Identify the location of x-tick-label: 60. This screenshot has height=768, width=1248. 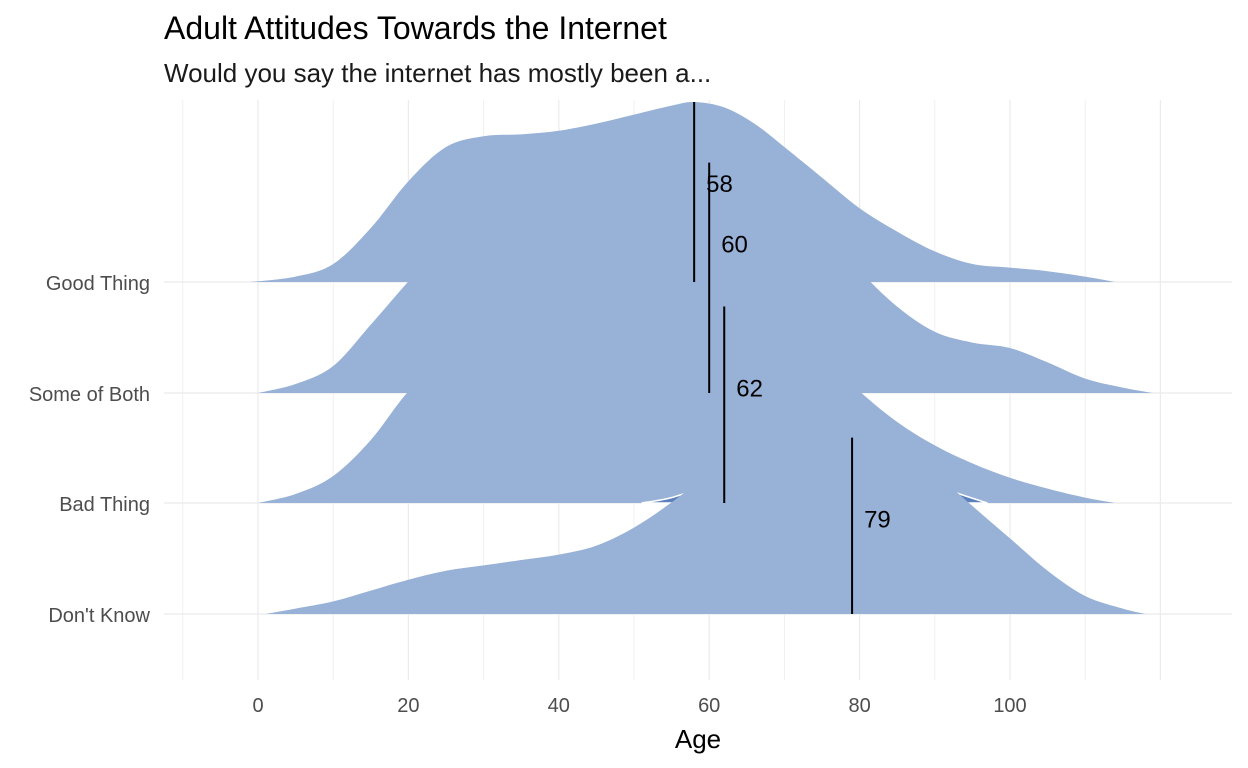
(709, 706).